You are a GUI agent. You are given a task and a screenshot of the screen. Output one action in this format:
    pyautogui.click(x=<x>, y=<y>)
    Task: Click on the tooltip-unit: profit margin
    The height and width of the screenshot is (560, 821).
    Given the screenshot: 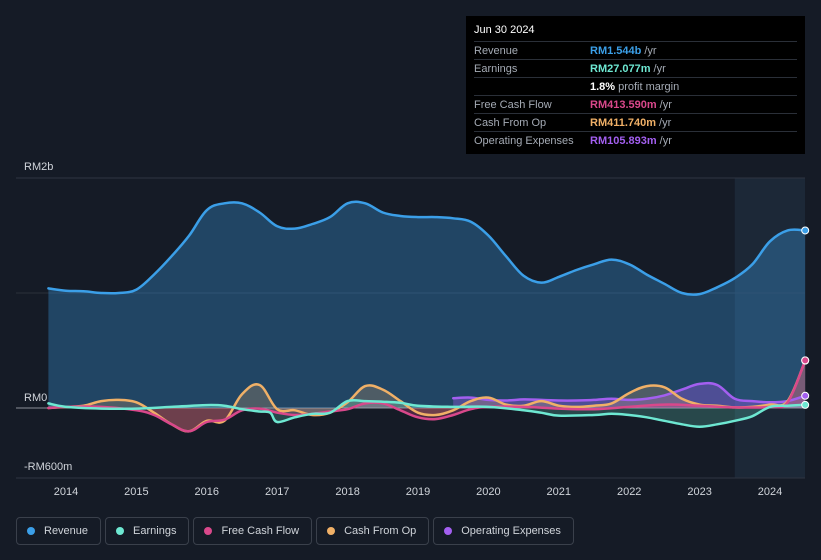 What is the action you would take?
    pyautogui.click(x=649, y=86)
    